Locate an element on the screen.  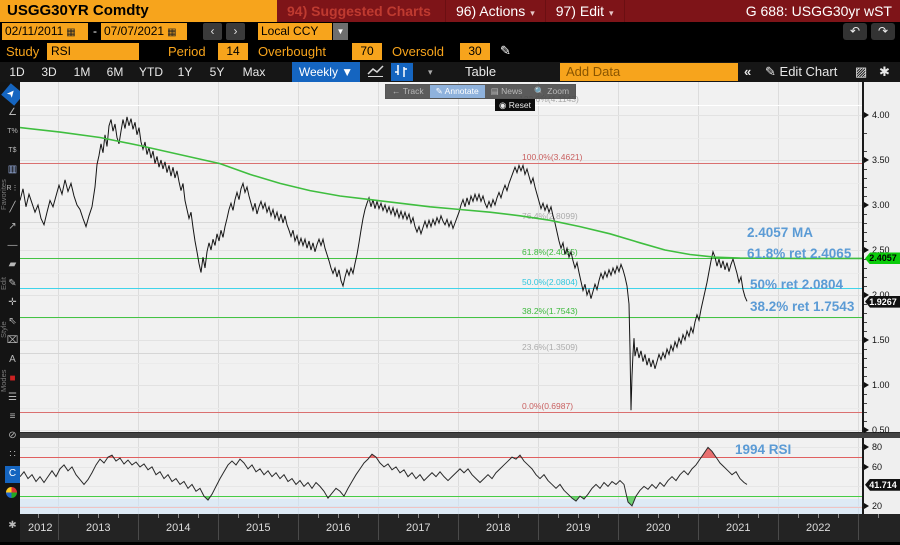
edit-chart-button: ✎ Edit Chart is located at coordinates (801, 72).